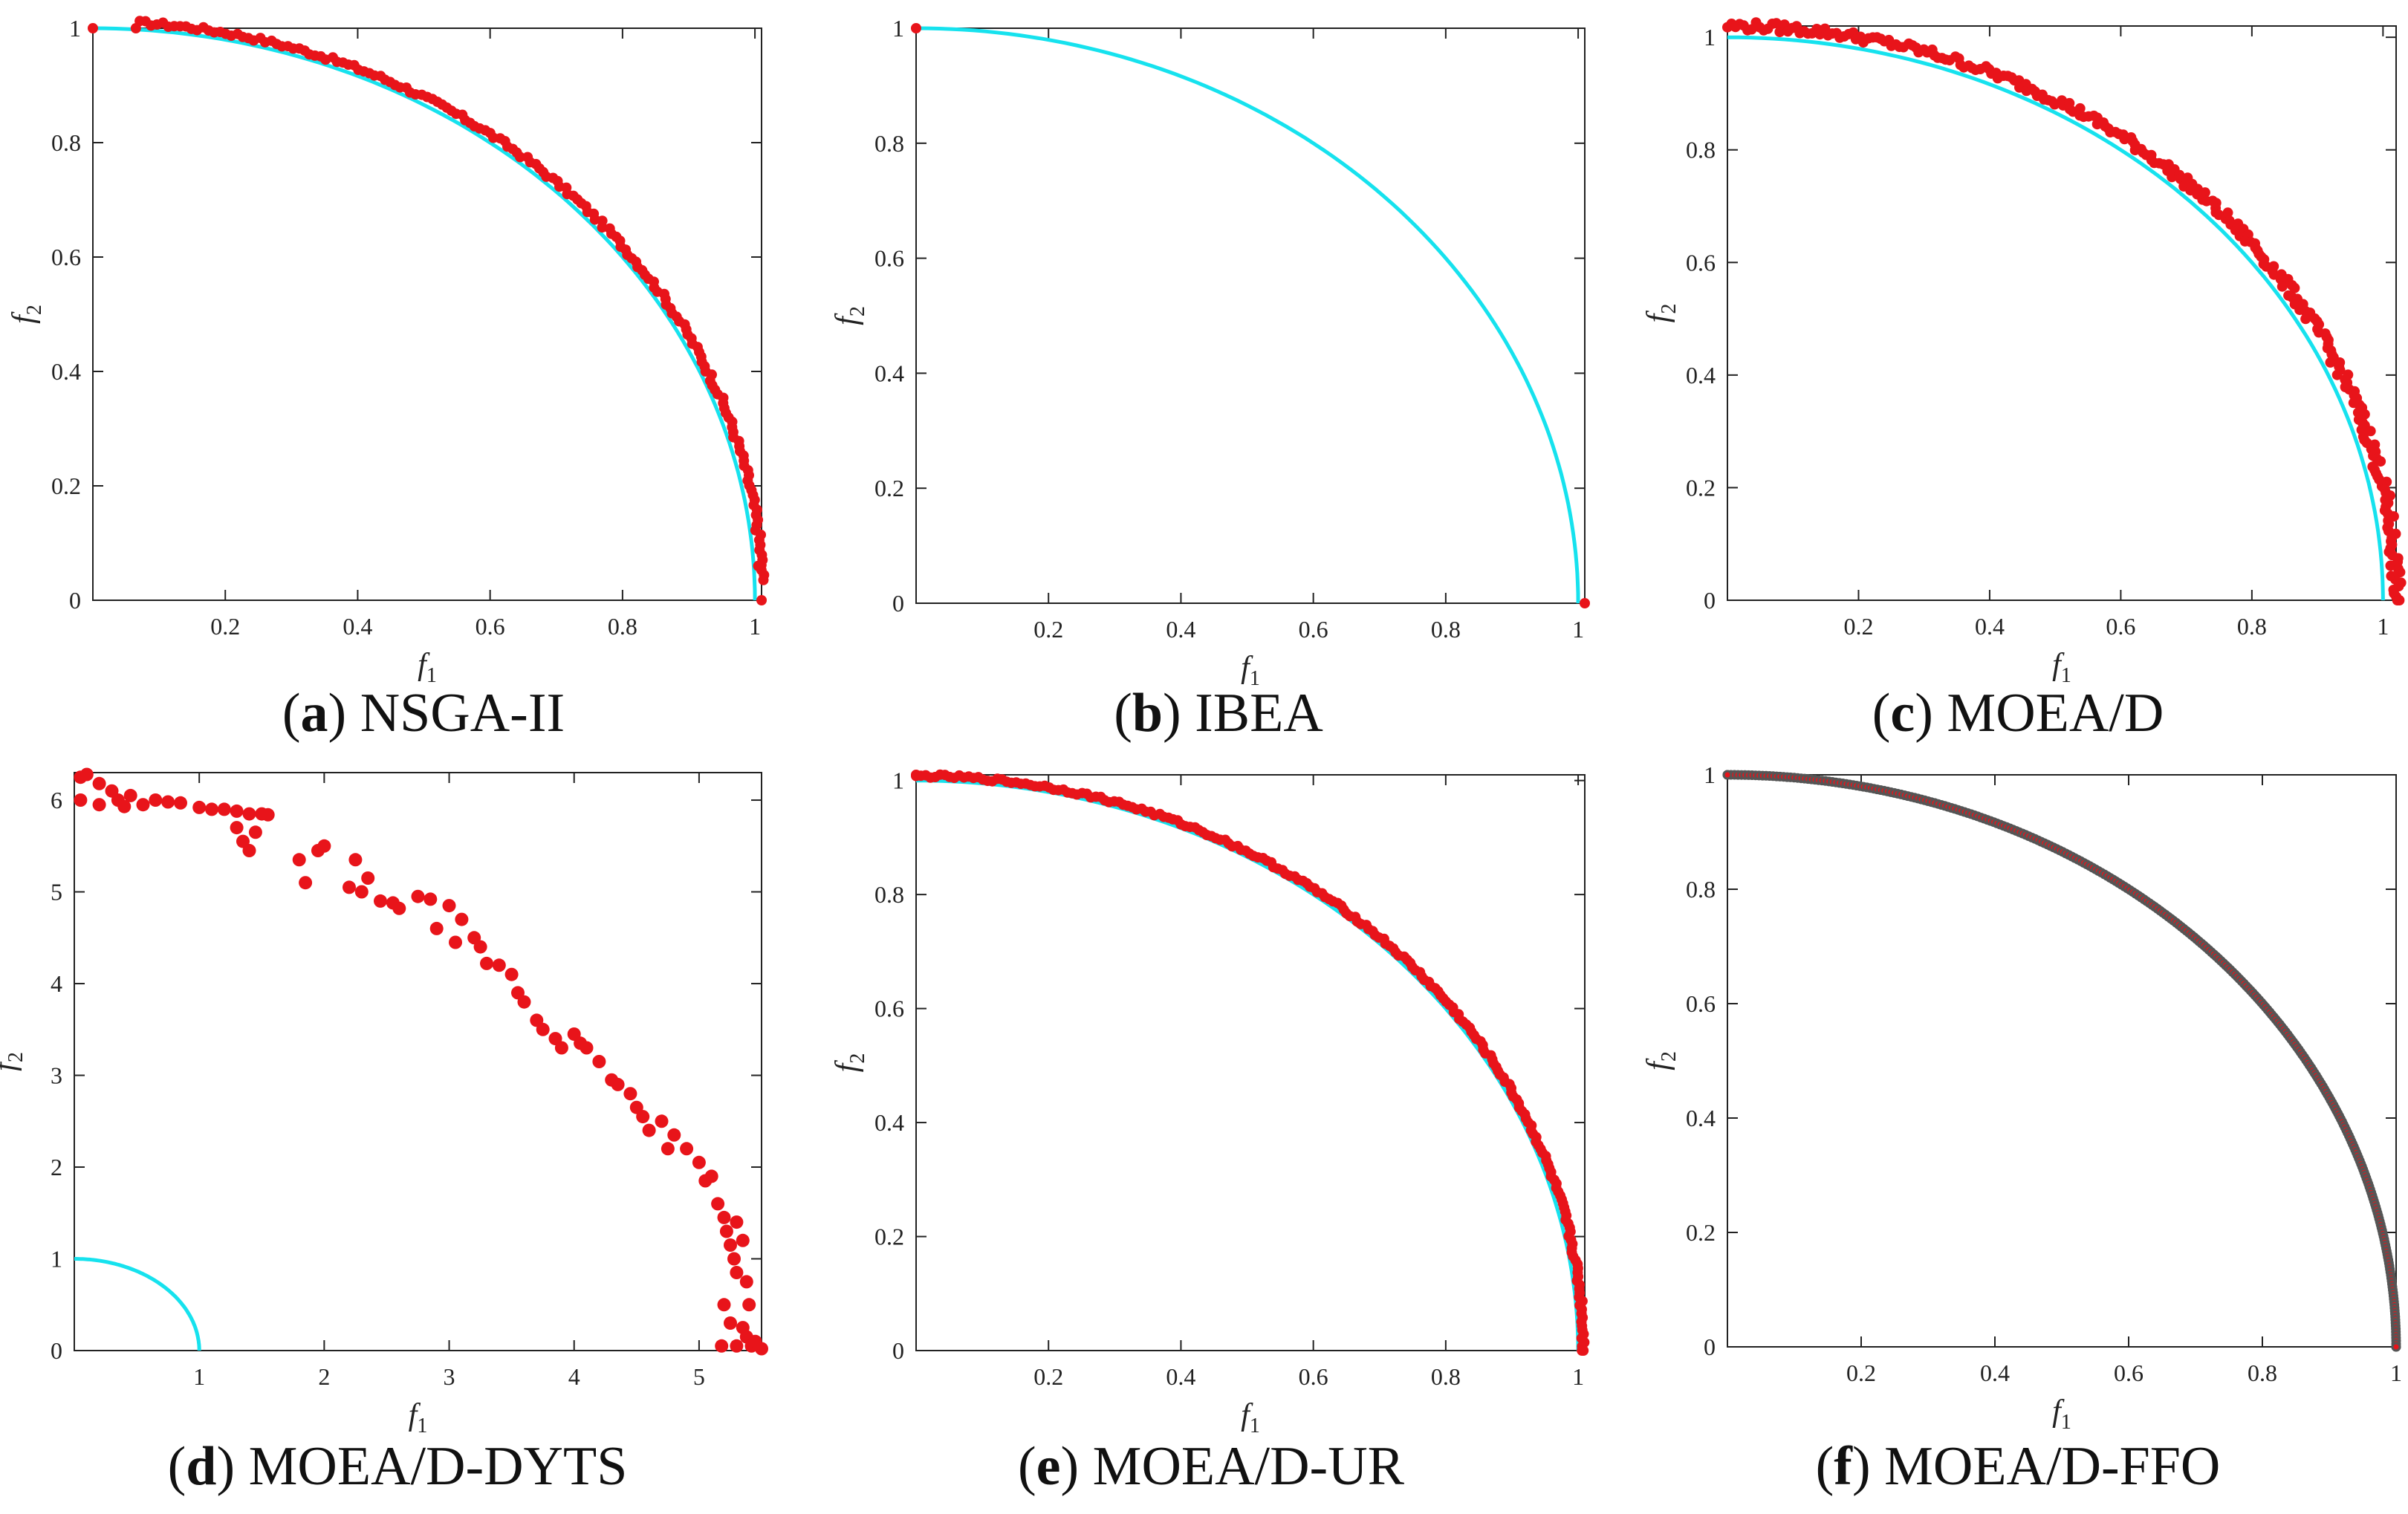 Image resolution: width=2408 pixels, height=1514 pixels. Describe the element at coordinates (397, 1466) in the screenshot. I see `caption-panel-d: (d) MOEA/D-DYTS` at that location.